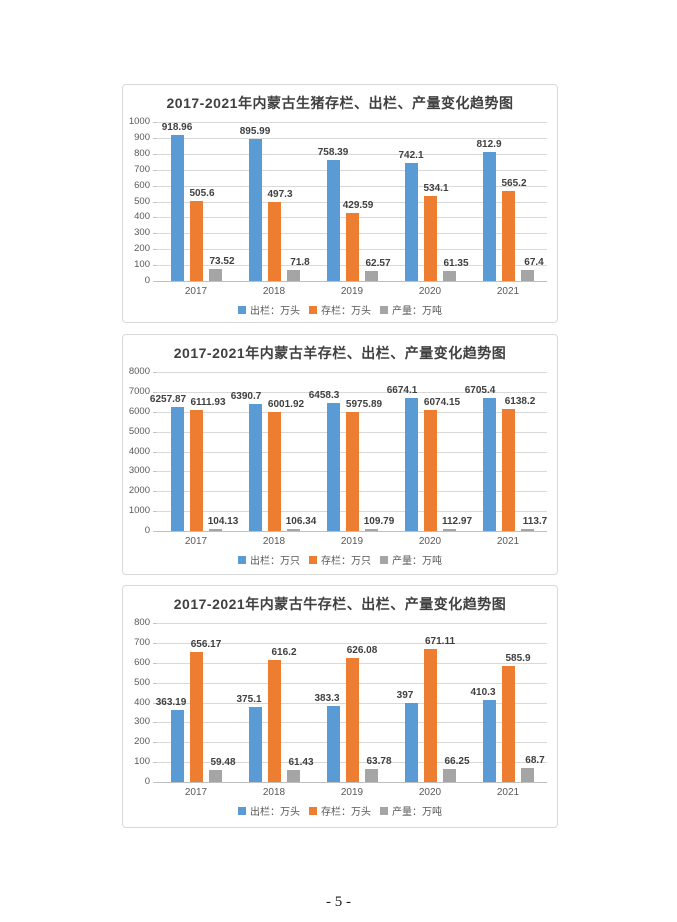 This screenshot has width=677, height=922. What do you see at coordinates (364, 405) in the screenshot?
I see `bar-value-label: 5975.89` at bounding box center [364, 405].